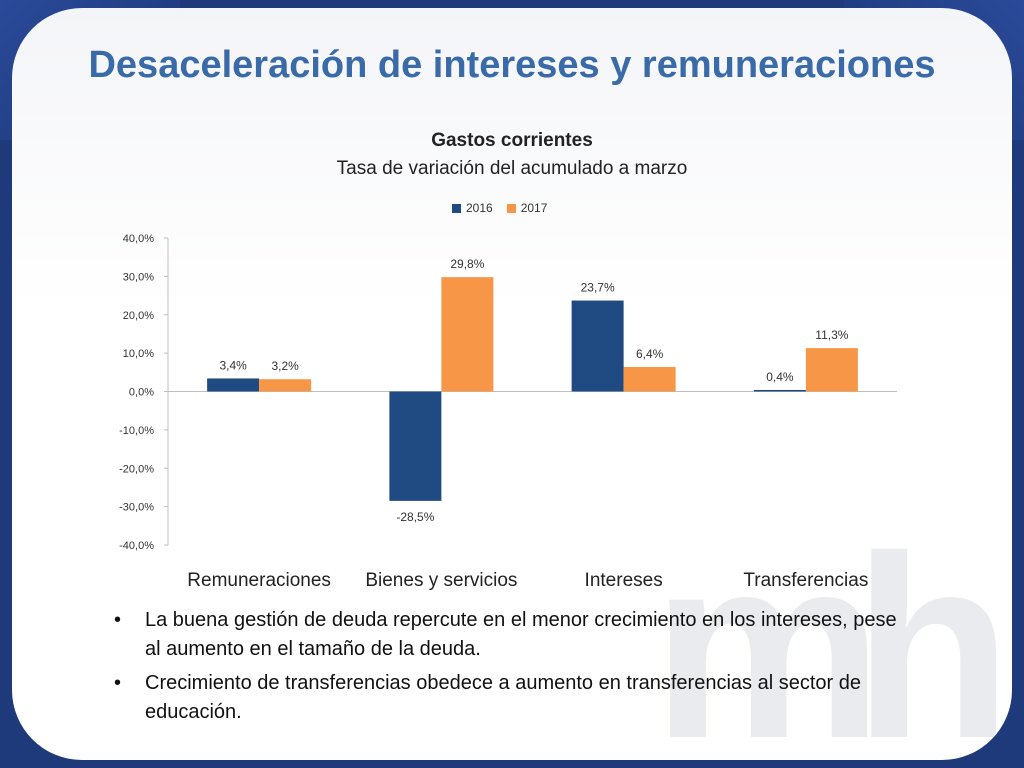 This screenshot has width=1024, height=768. I want to click on x-category-label: Remuneraciones, so click(259, 580).